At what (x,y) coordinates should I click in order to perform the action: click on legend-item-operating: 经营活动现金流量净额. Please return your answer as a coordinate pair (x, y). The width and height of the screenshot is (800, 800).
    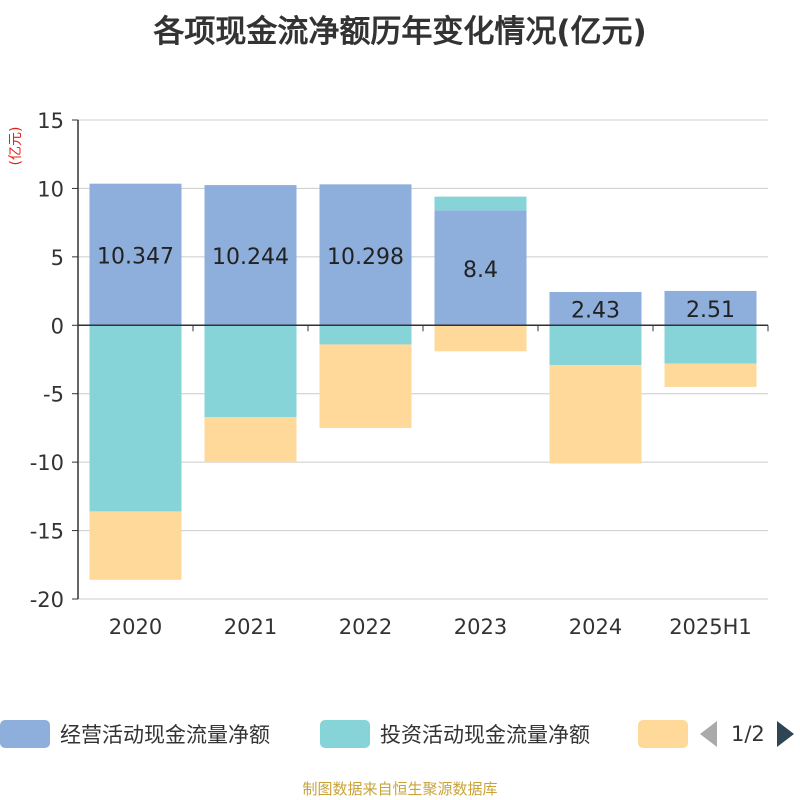
    Looking at the image, I should click on (135, 734).